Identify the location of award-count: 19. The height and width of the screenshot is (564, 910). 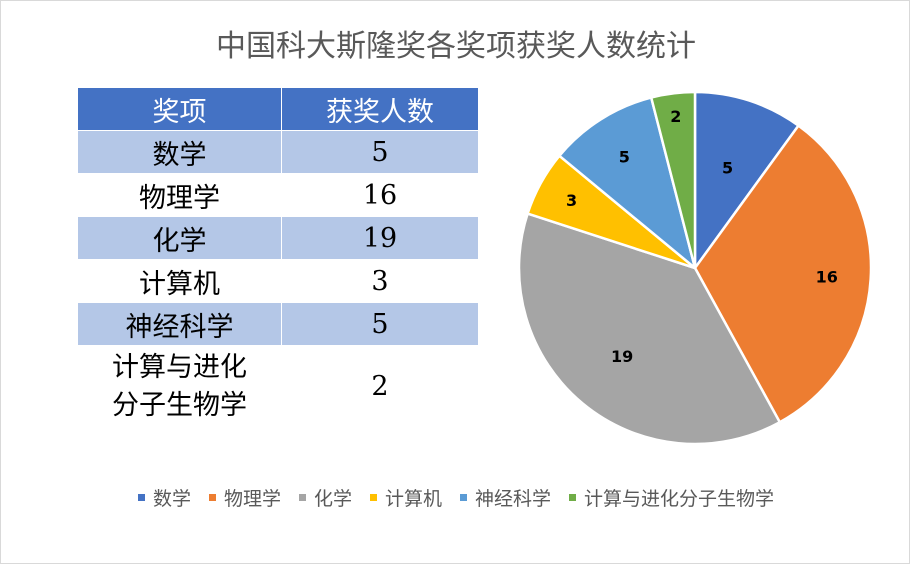
(380, 238).